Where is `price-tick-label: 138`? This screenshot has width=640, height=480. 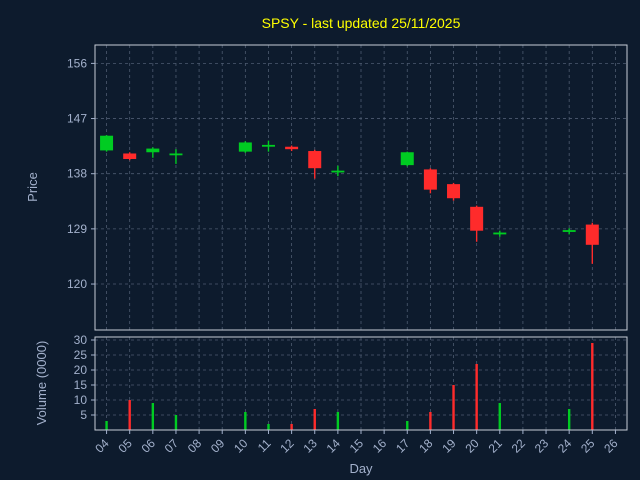 price-tick-label: 138 is located at coordinates (77, 174).